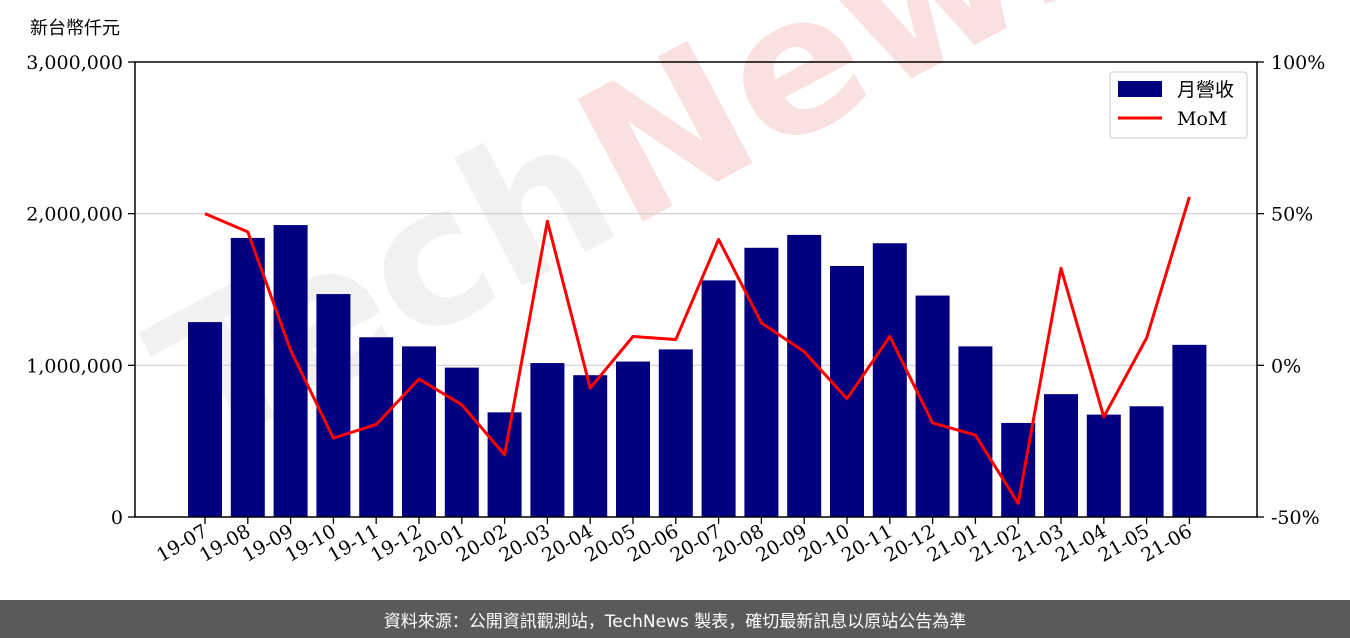 The image size is (1350, 638). I want to click on left-tick-label: 2,000,000, so click(74, 215).